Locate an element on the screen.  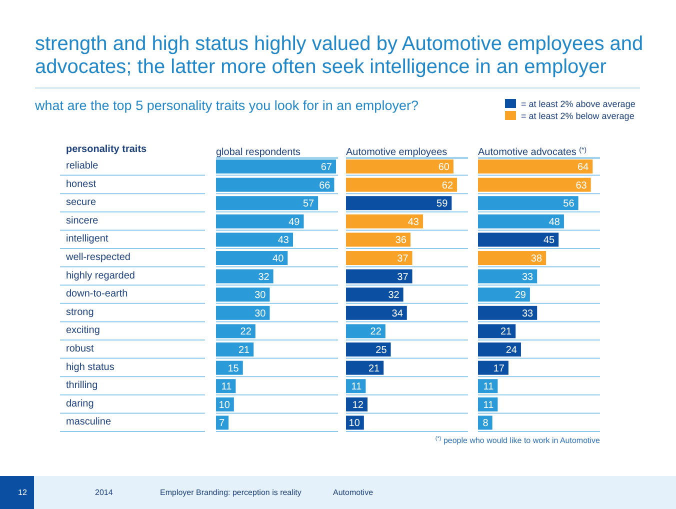
data-label: 33 is located at coordinates (528, 314).